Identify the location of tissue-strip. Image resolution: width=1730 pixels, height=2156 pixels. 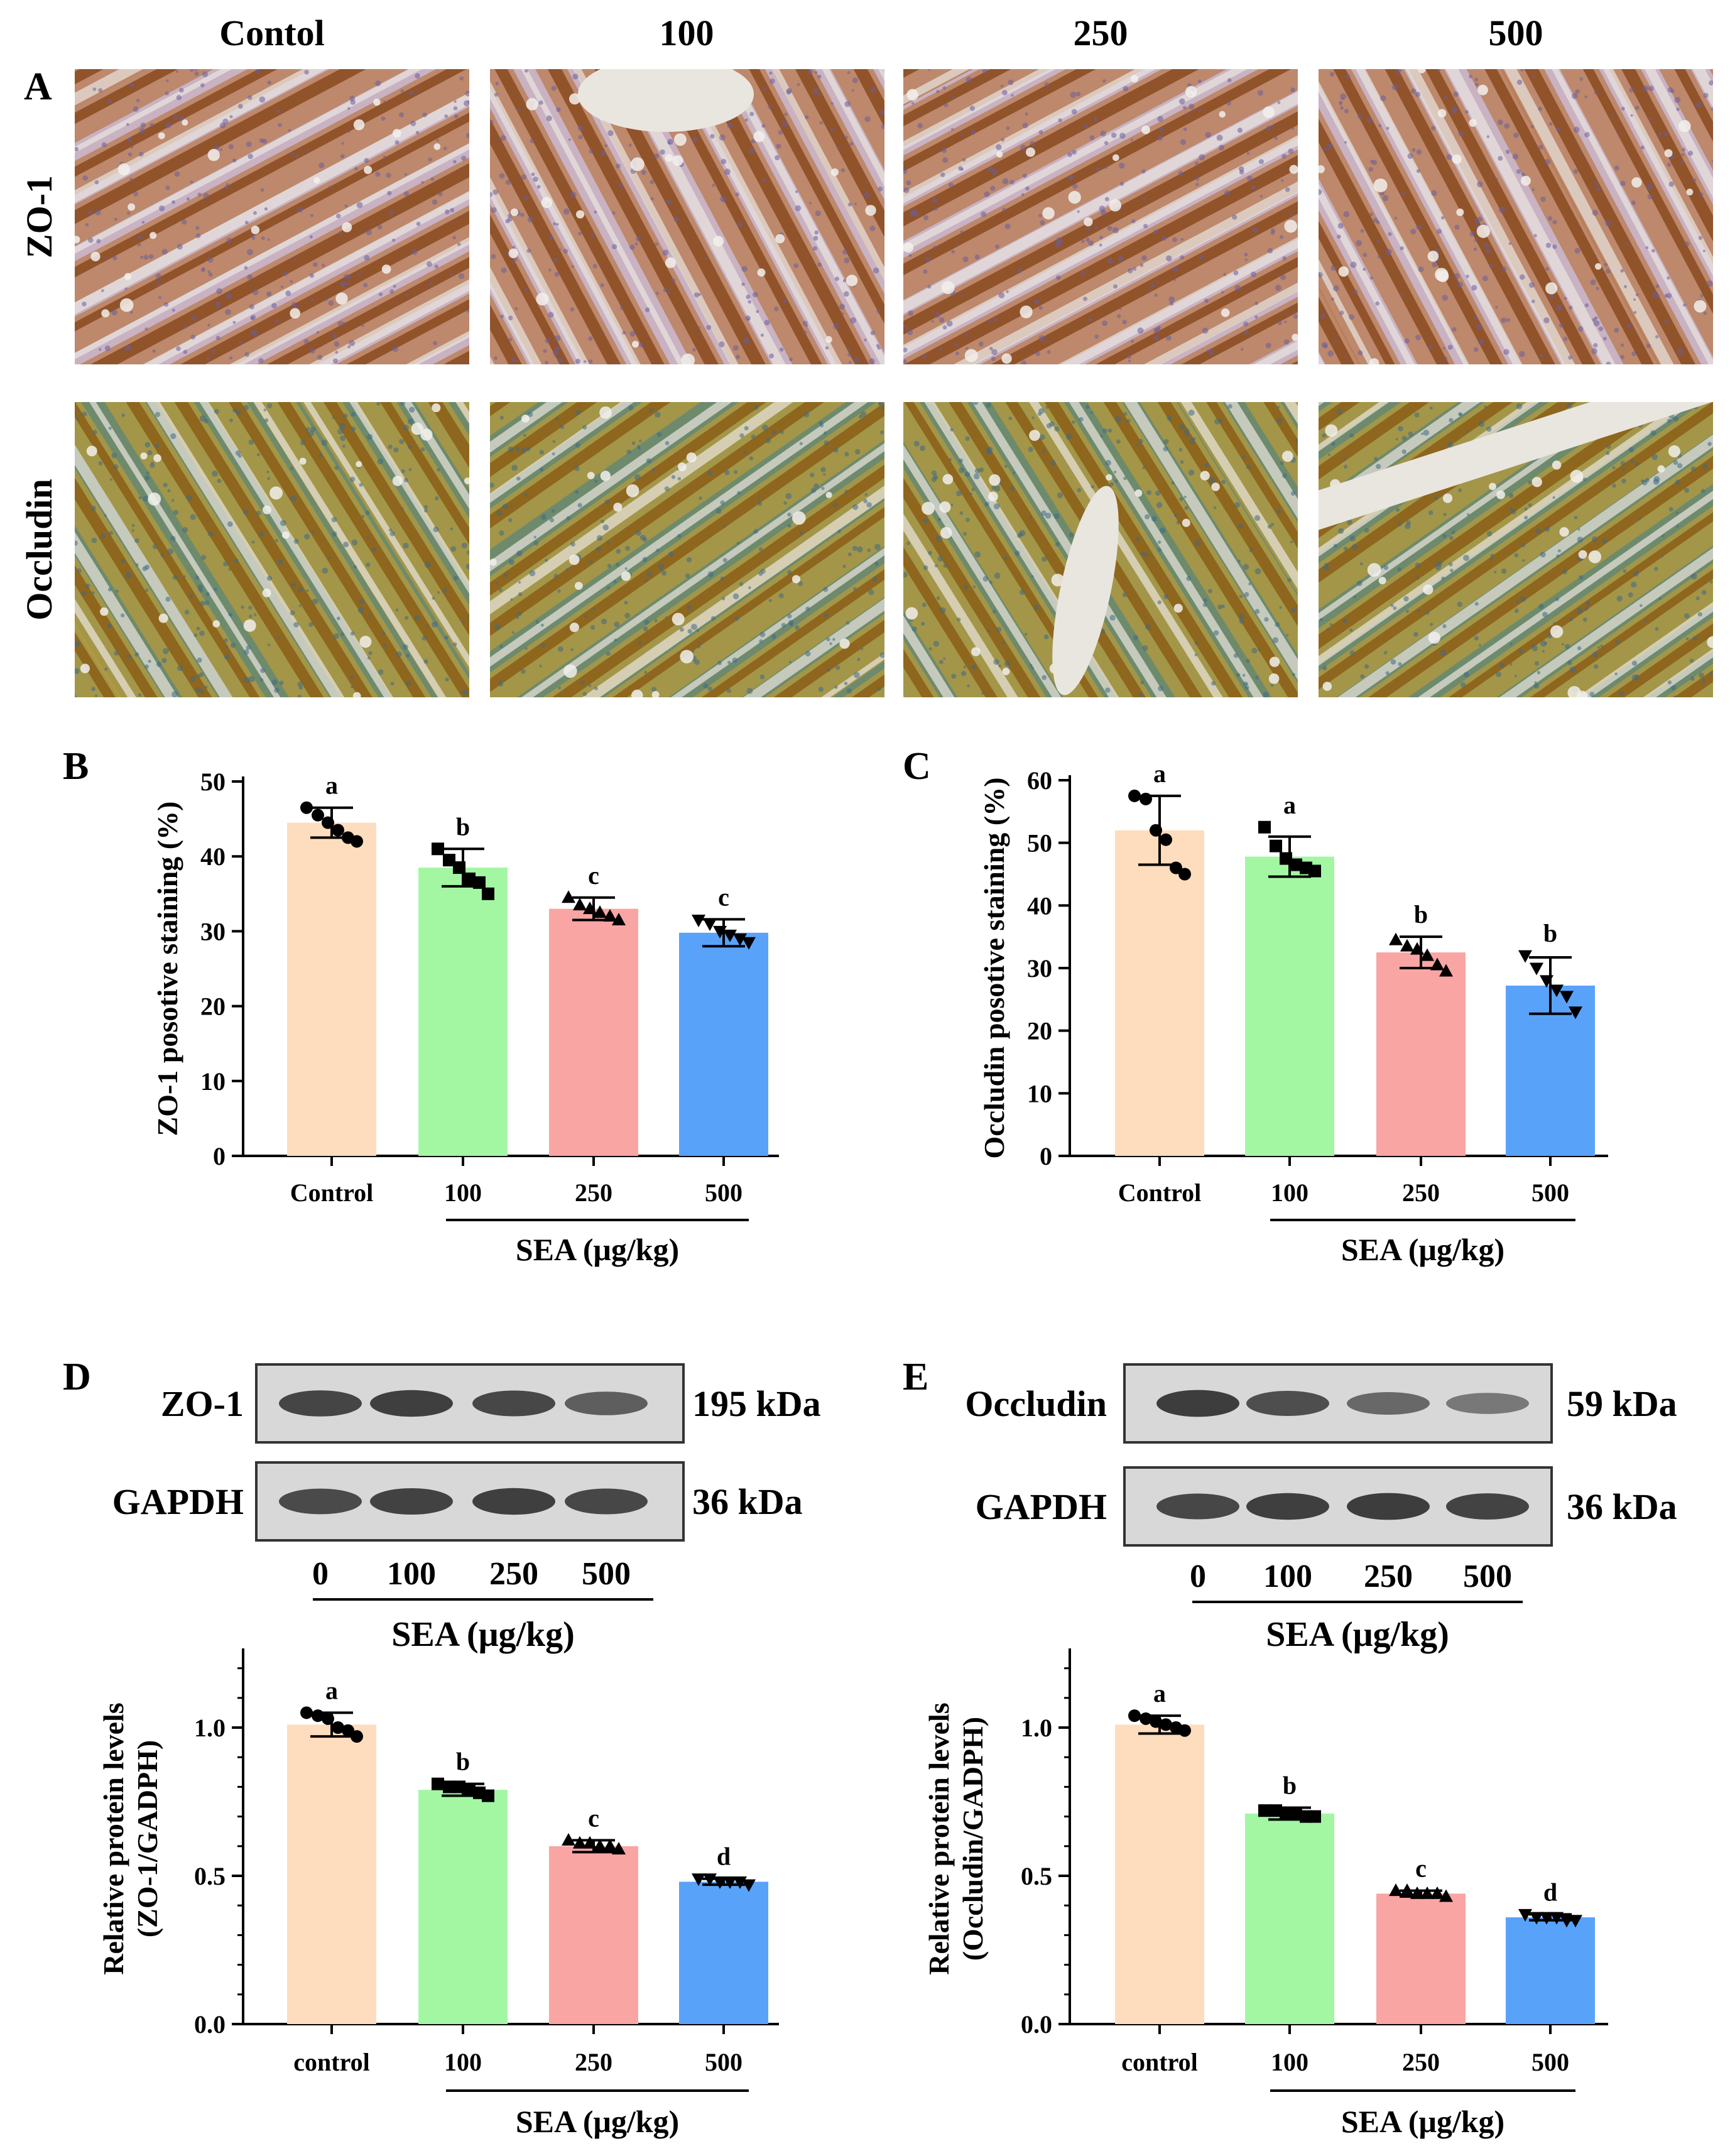
(272, 216).